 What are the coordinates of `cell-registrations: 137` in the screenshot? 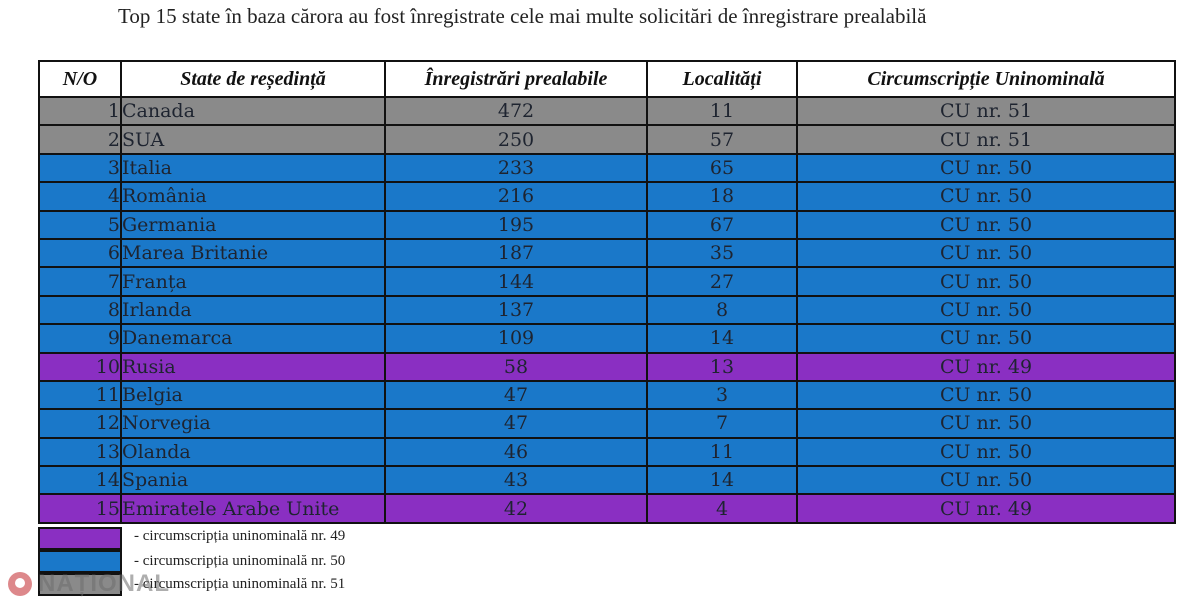 It's located at (516, 310).